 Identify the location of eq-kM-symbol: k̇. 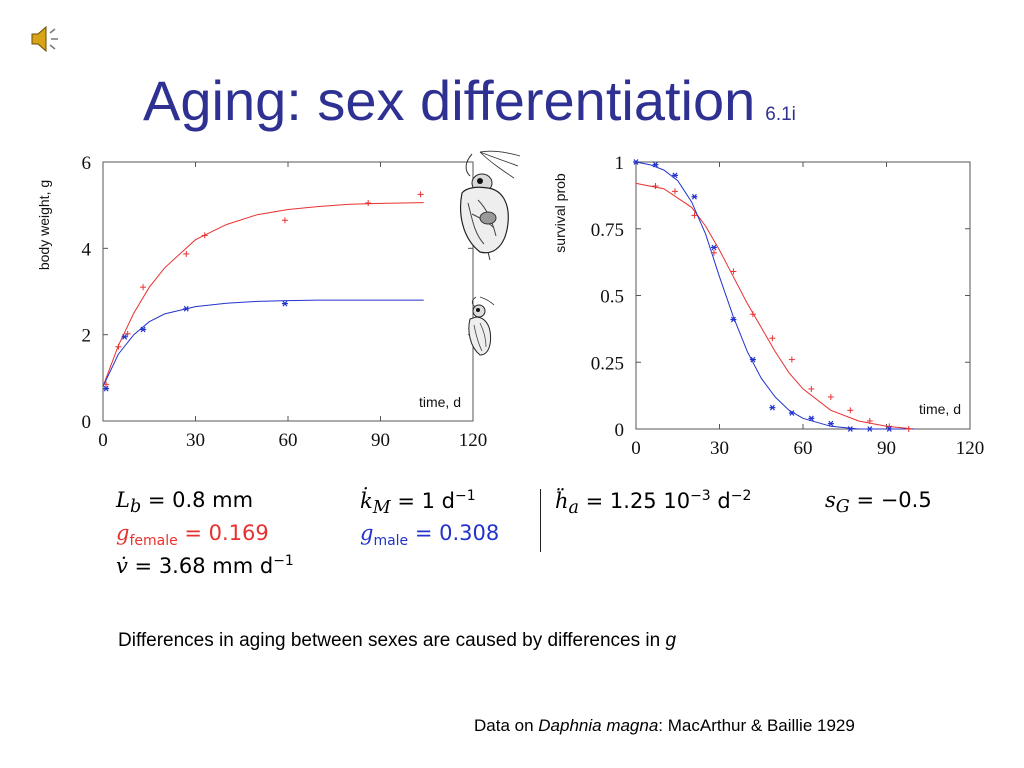
(366, 501).